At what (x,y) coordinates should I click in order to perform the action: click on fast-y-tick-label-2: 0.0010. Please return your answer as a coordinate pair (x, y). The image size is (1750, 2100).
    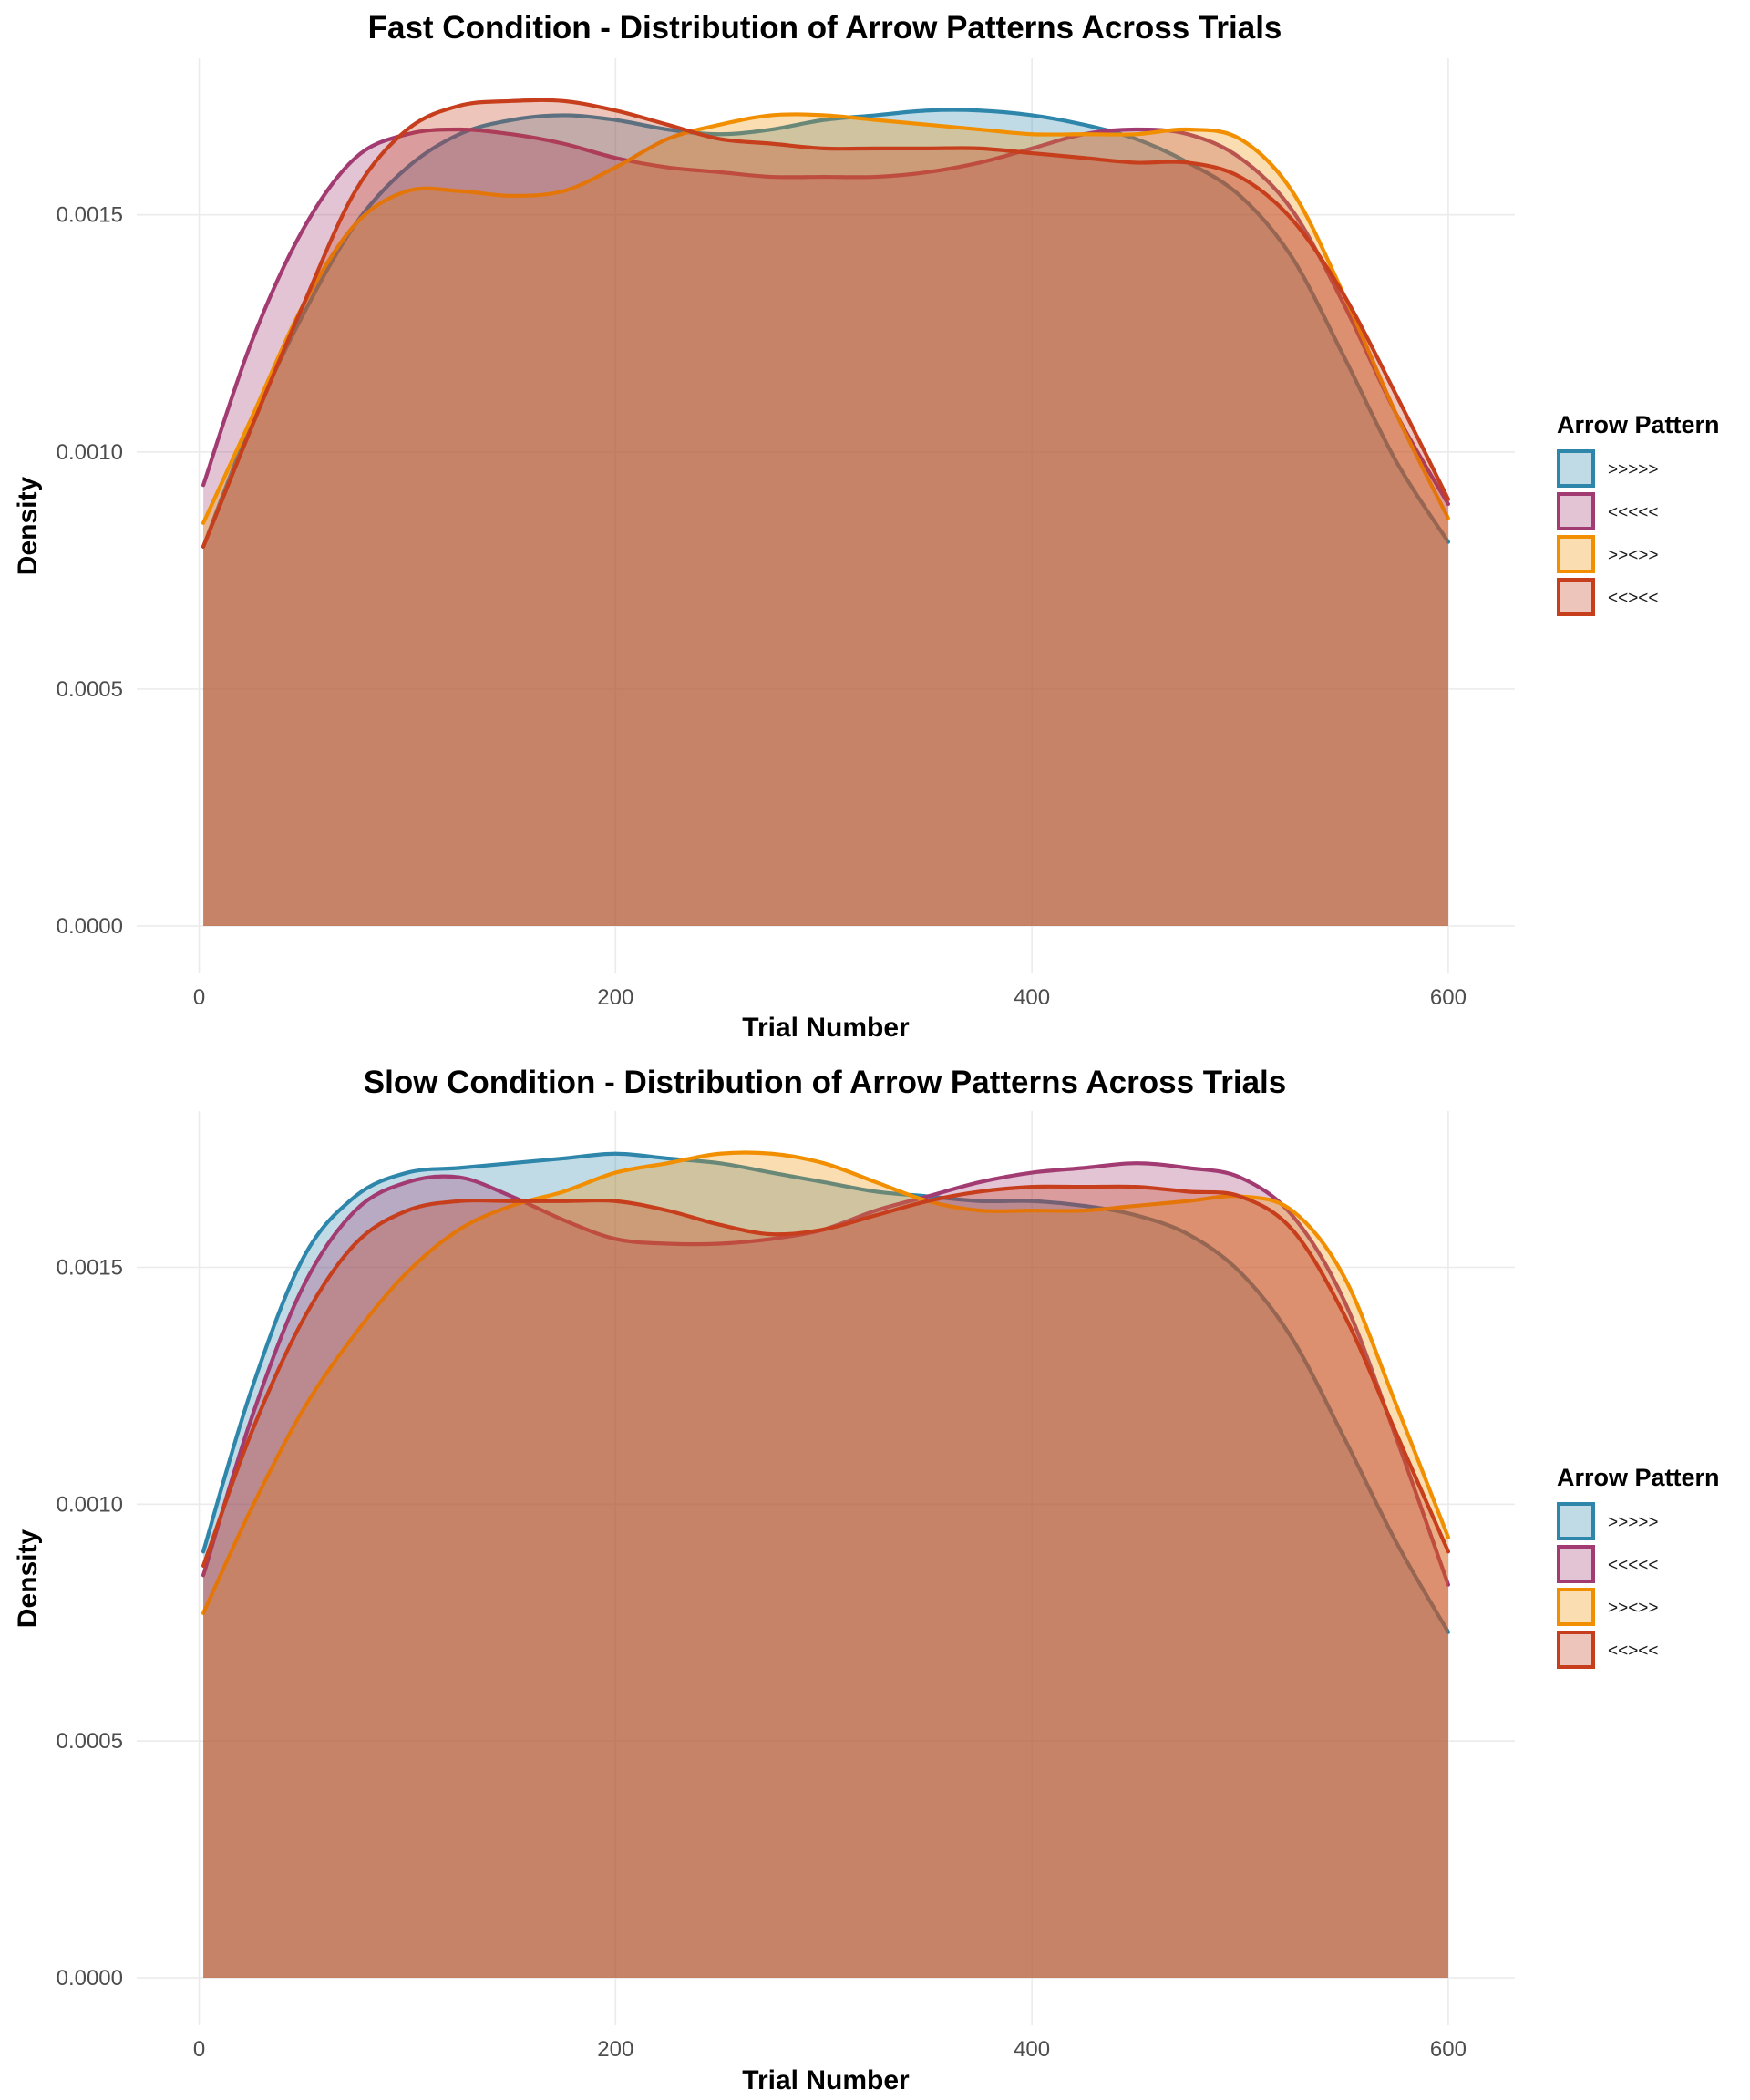
    Looking at the image, I should click on (90, 452).